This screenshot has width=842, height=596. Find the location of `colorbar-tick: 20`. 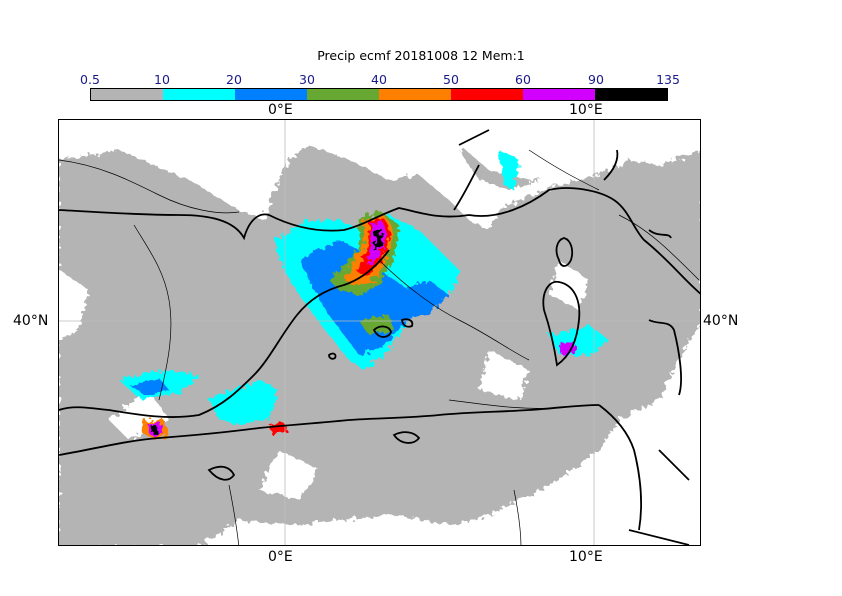

colorbar-tick: 20 is located at coordinates (234, 79).